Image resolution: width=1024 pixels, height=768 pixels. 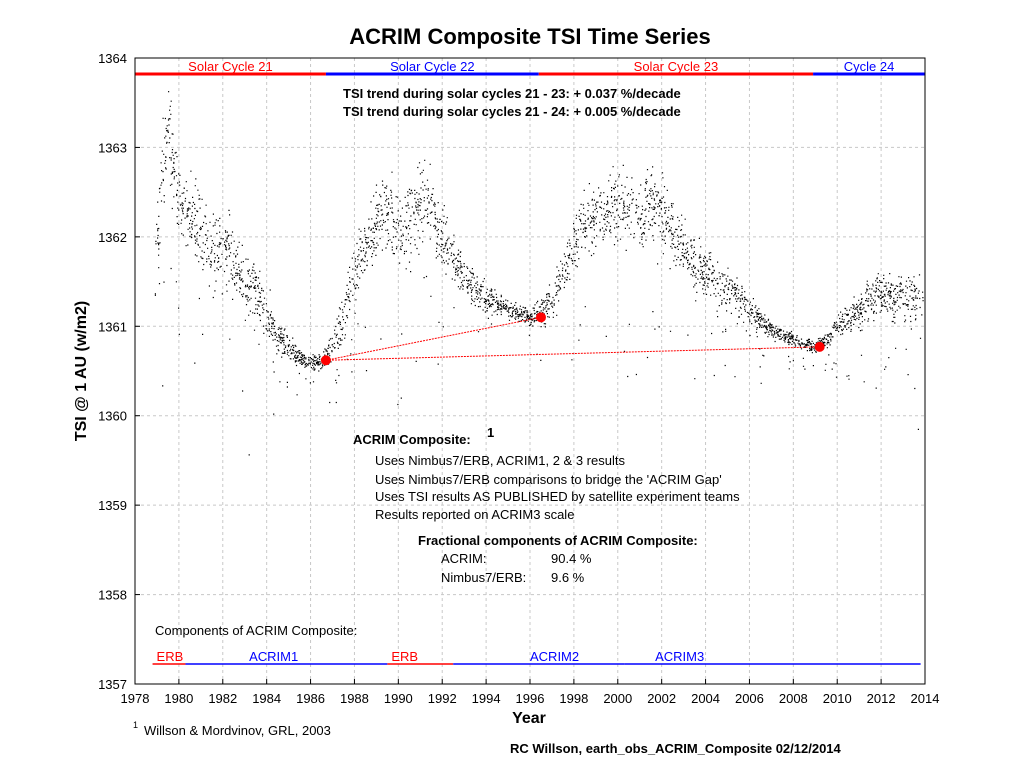 I want to click on x-tick-label: 1994, so click(x=486, y=698).